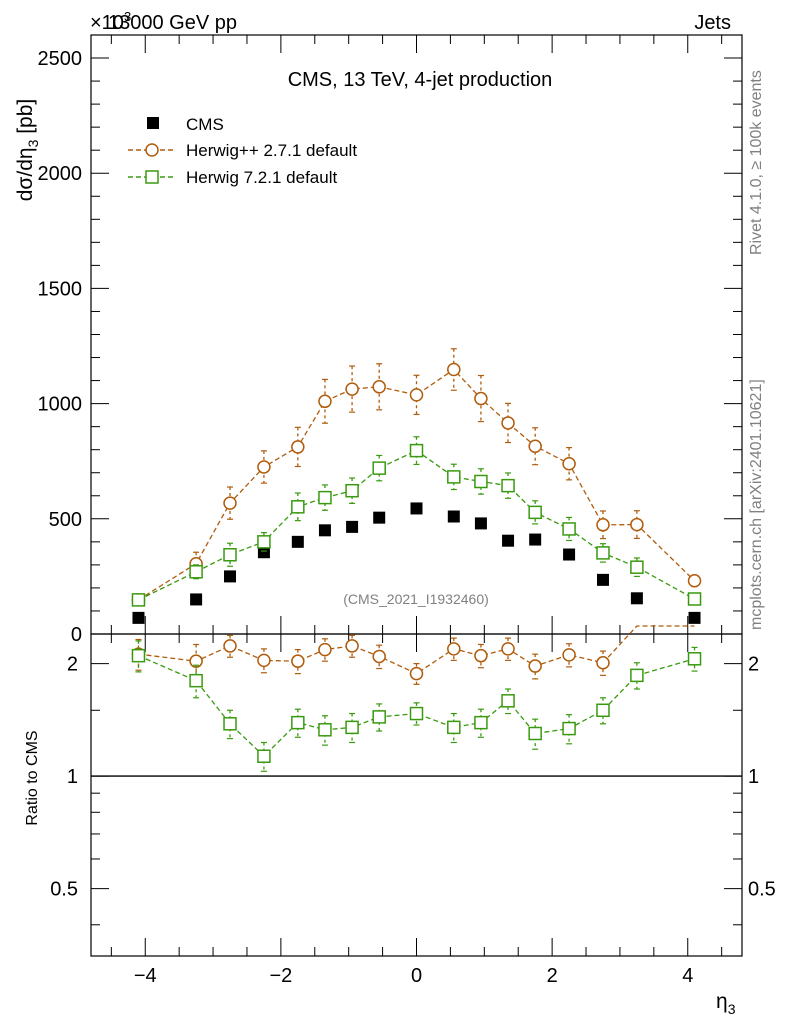 The height and width of the screenshot is (1024, 786). I want to click on legend-herwigpp-label: Herwig++ 2.7.1 default, so click(271, 150).